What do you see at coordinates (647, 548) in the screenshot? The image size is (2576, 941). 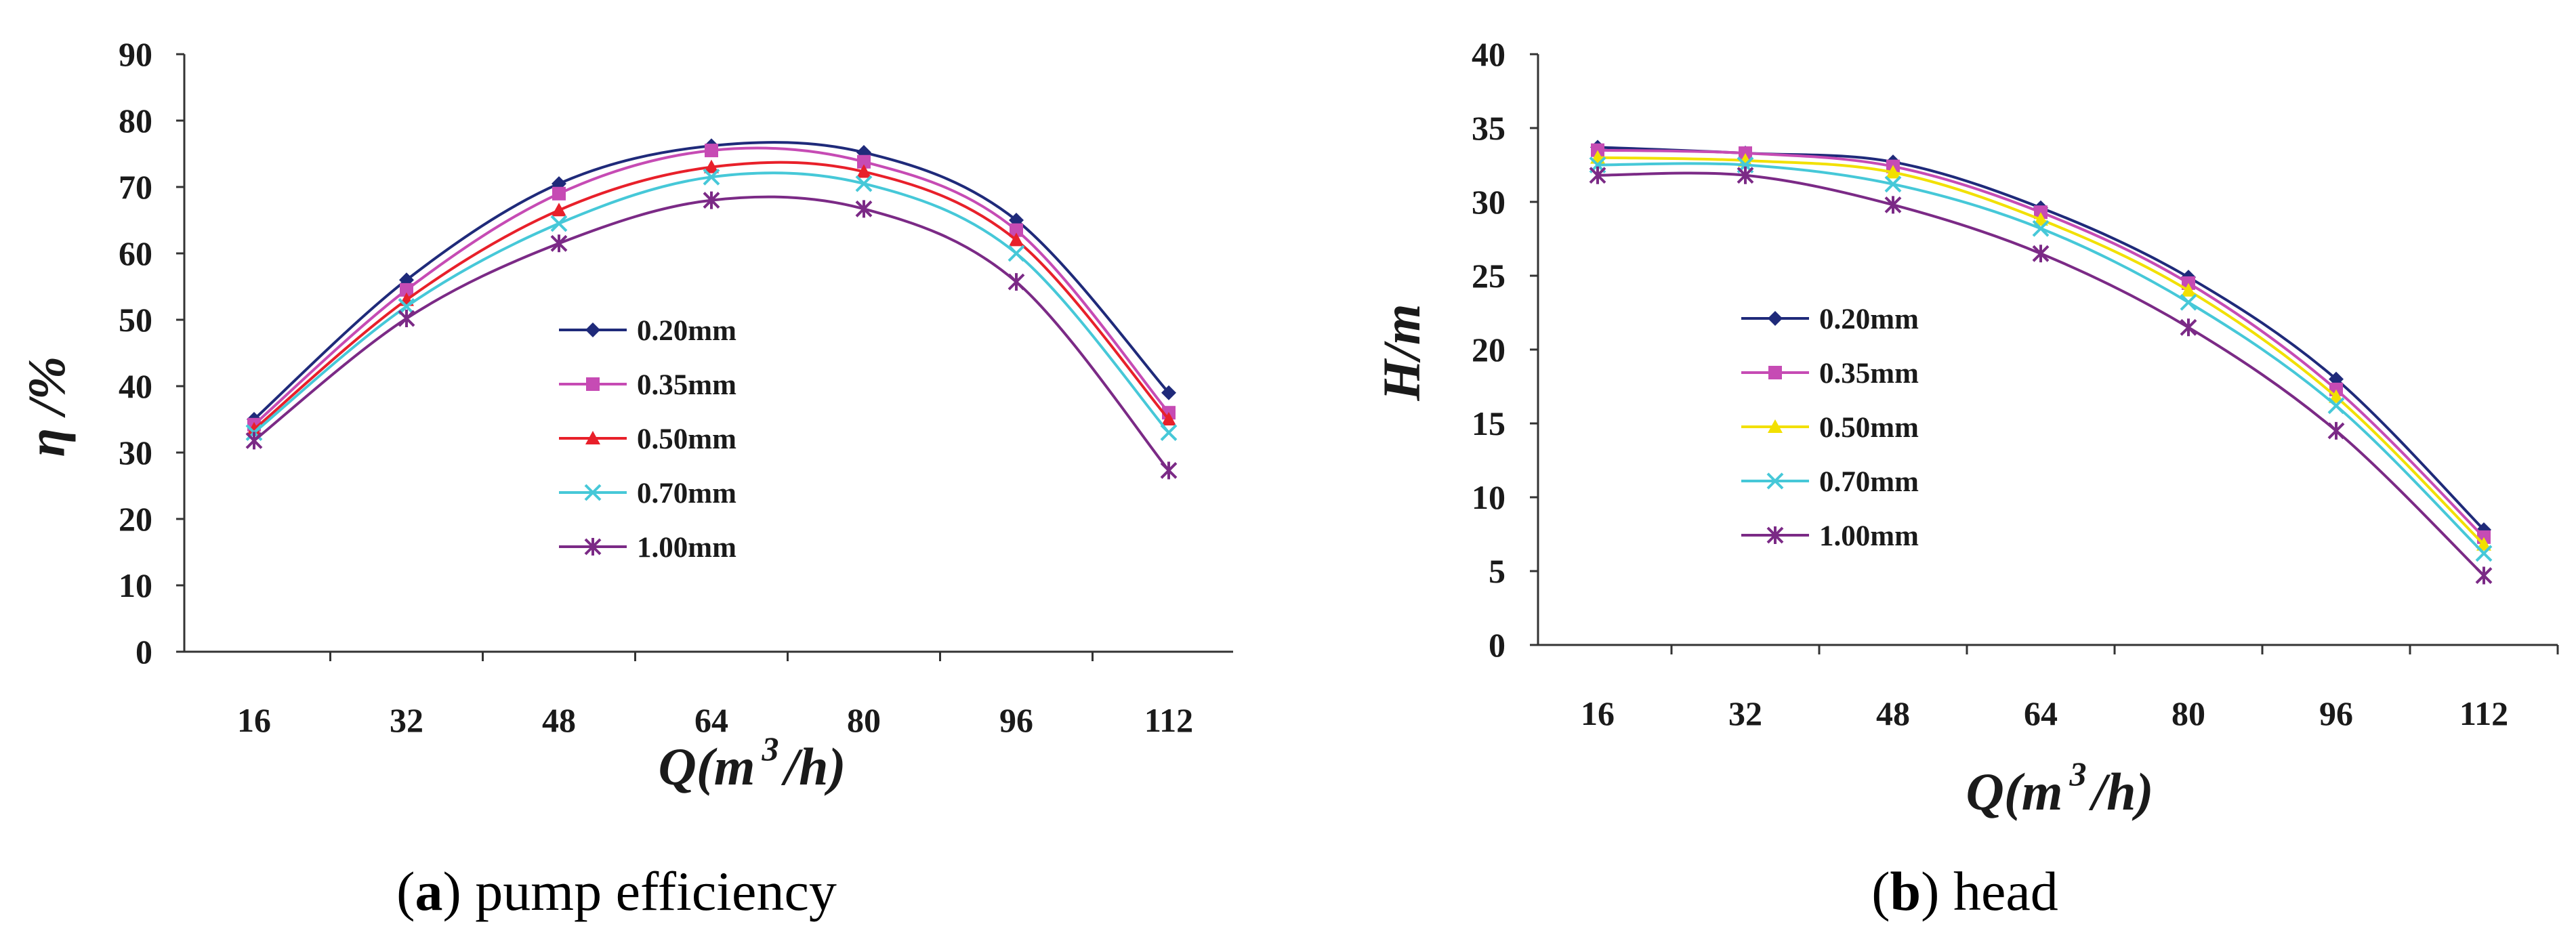 I see `efficiency-legend-item-1.00mm: 1.00mm` at bounding box center [647, 548].